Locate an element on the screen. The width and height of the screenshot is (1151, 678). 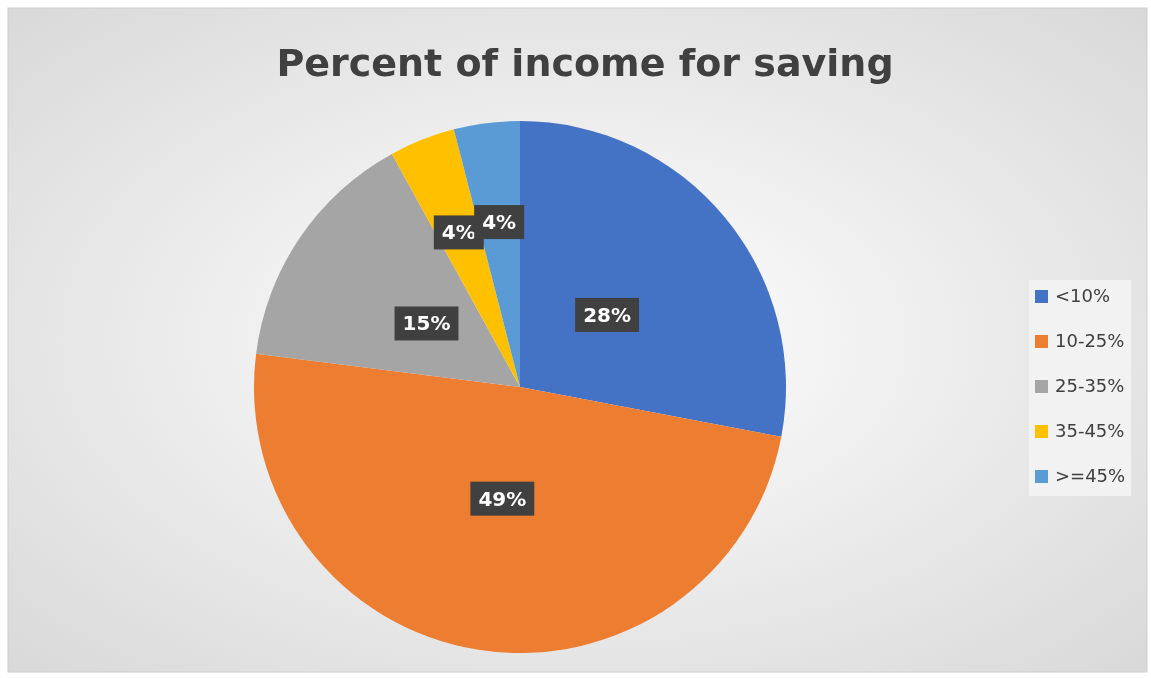
legend-label: <10% is located at coordinates (1083, 296).